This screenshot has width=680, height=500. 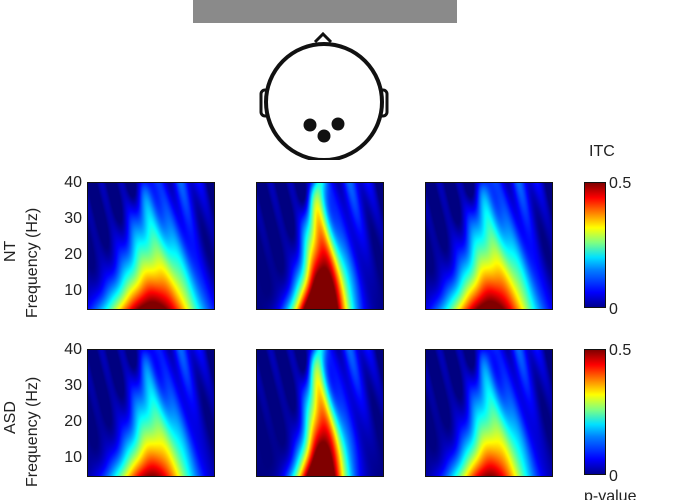 I want to click on gray-header-bar, so click(x=325, y=11).